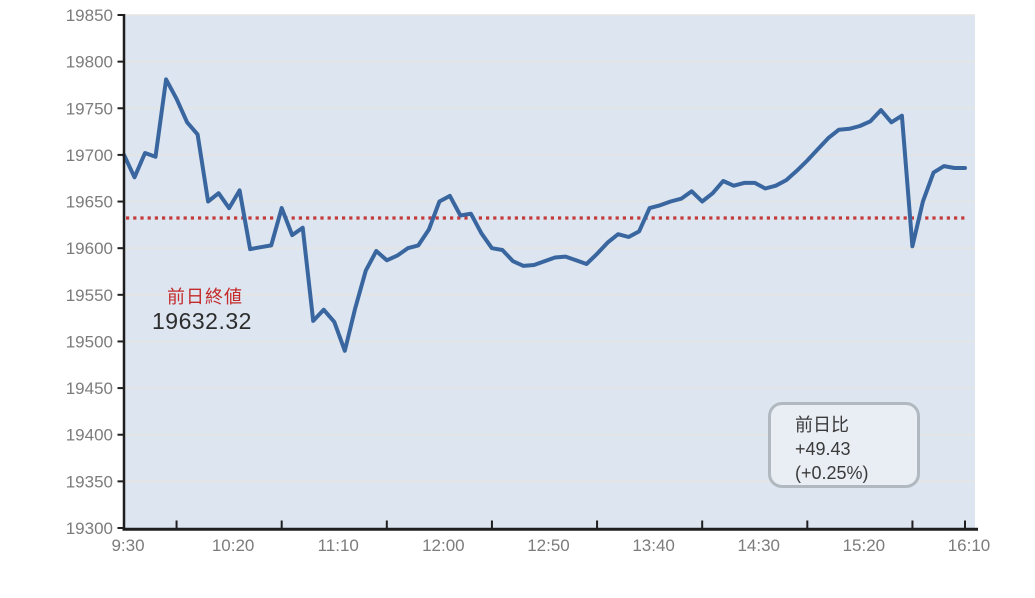  What do you see at coordinates (127, 545) in the screenshot?
I see `x-axis-tick-label: 9:30` at bounding box center [127, 545].